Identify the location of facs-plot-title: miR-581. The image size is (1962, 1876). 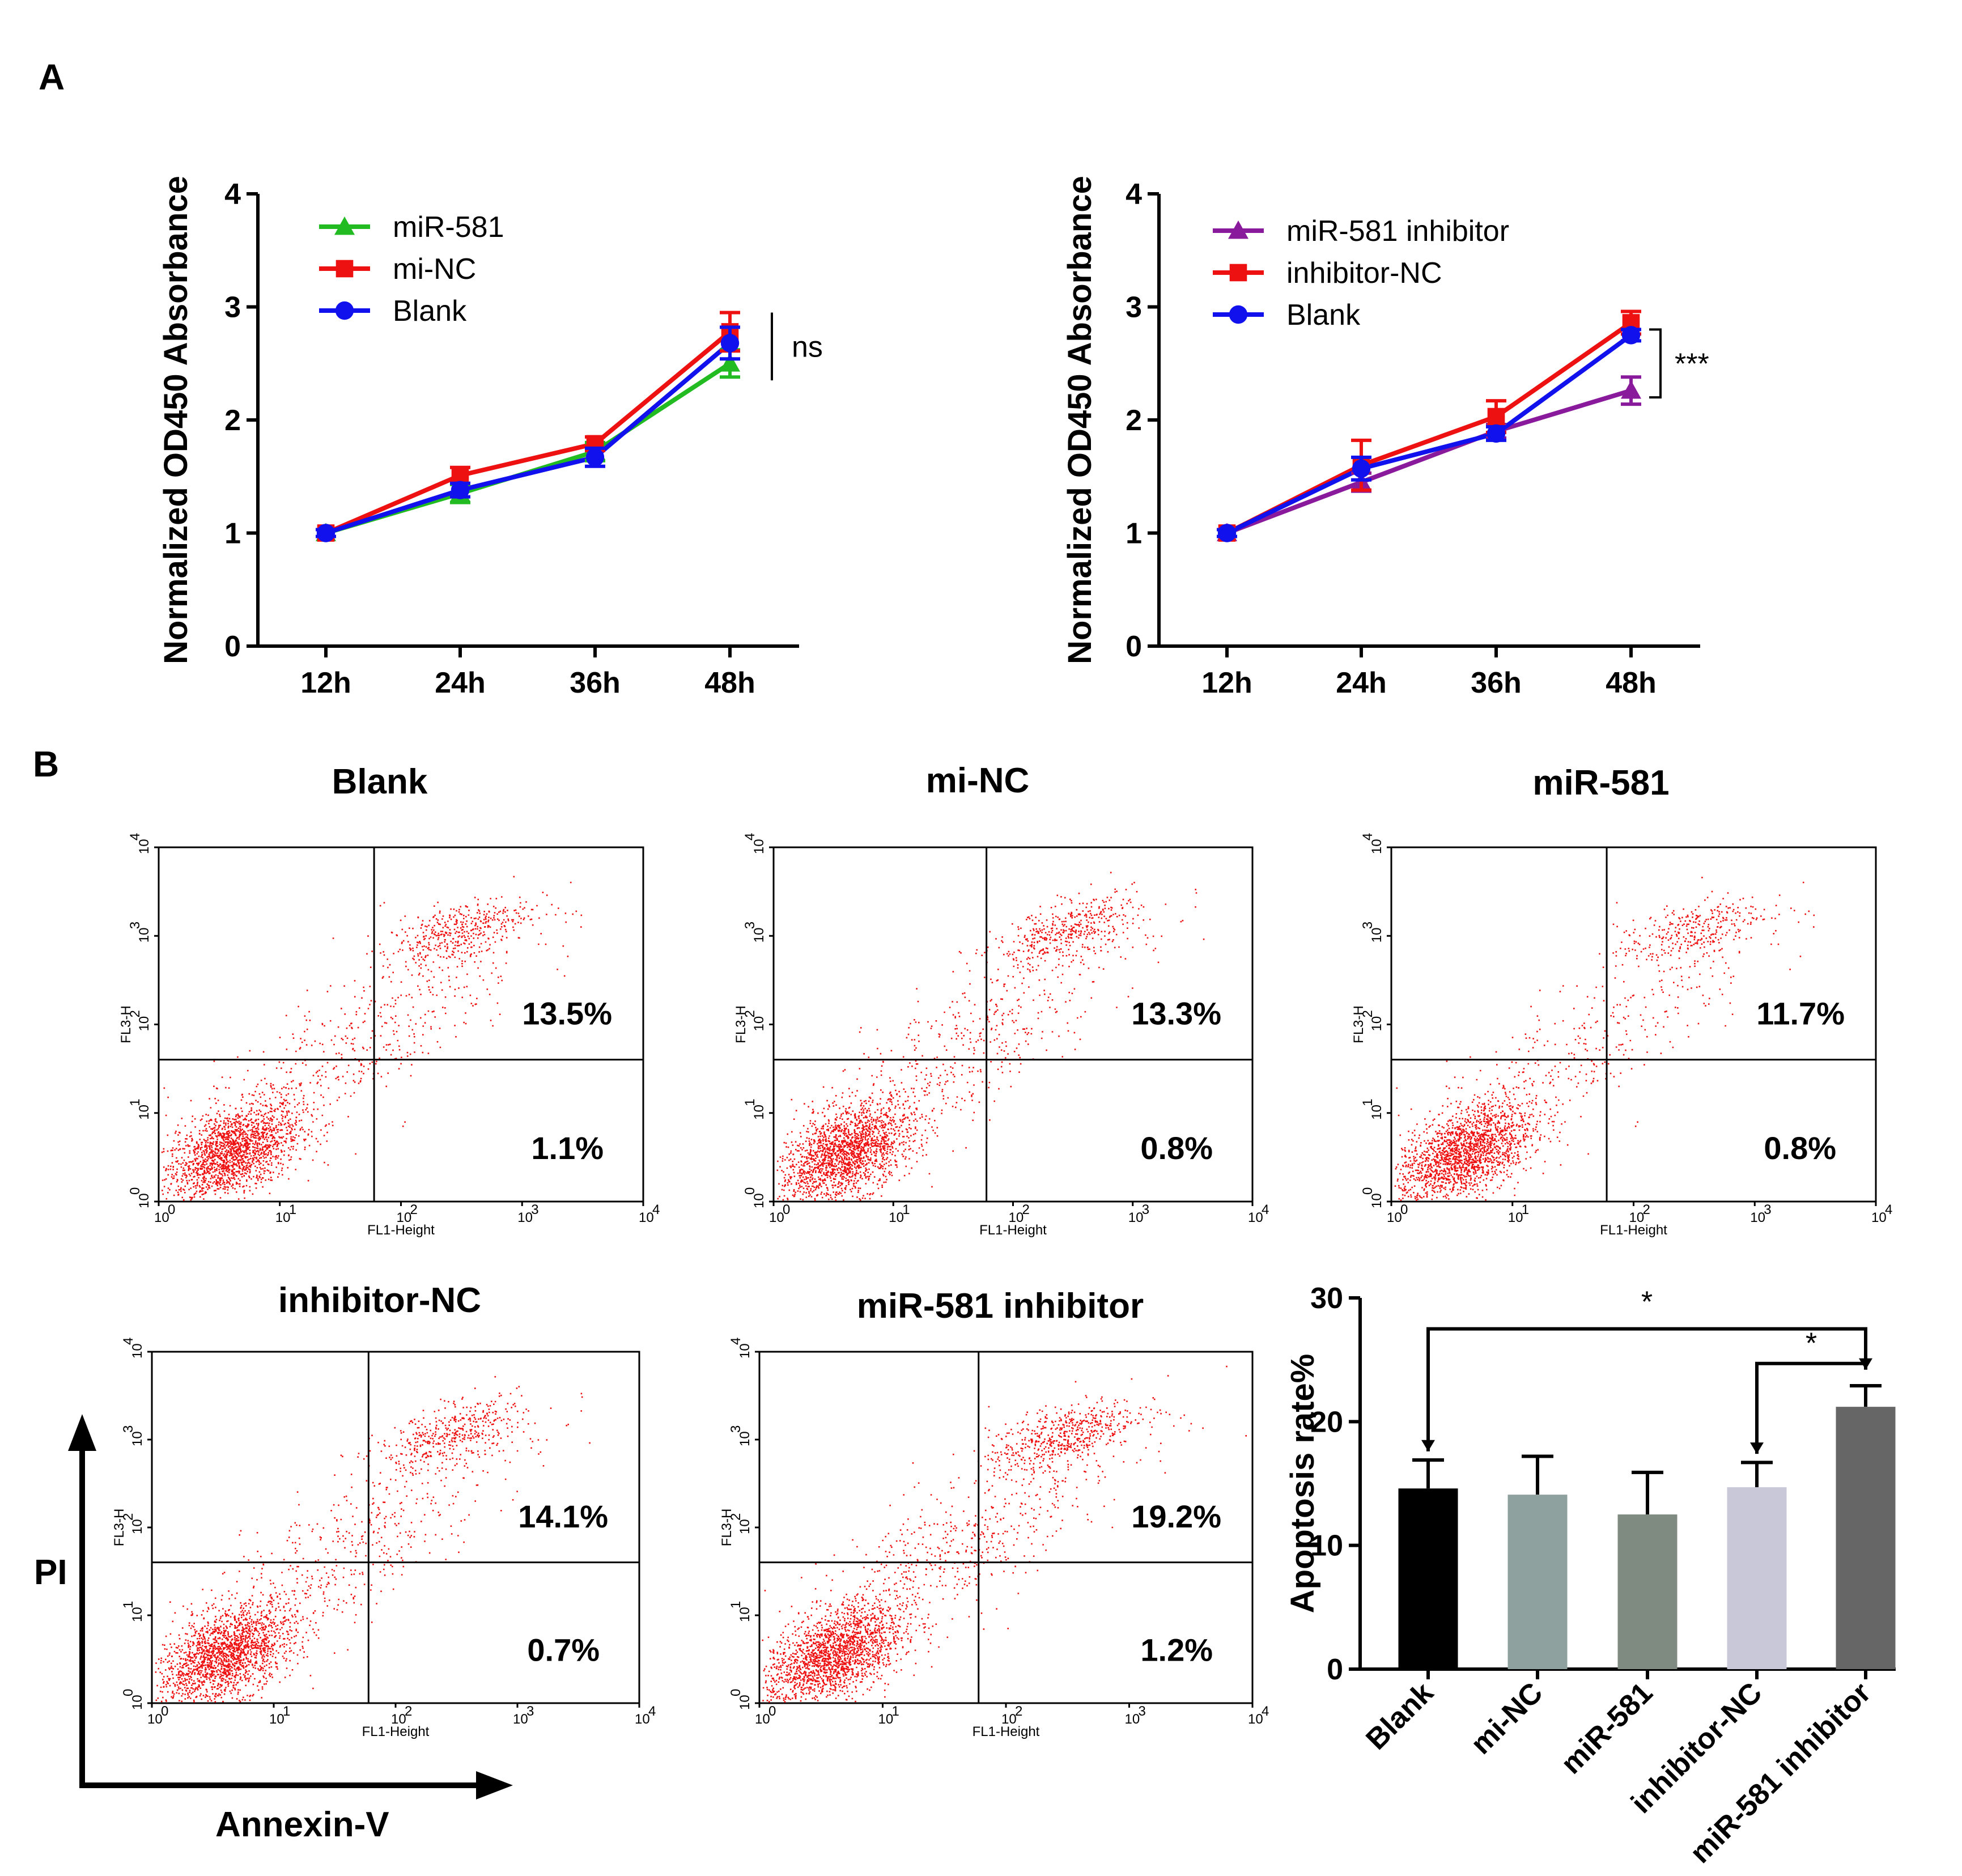
(1600, 783).